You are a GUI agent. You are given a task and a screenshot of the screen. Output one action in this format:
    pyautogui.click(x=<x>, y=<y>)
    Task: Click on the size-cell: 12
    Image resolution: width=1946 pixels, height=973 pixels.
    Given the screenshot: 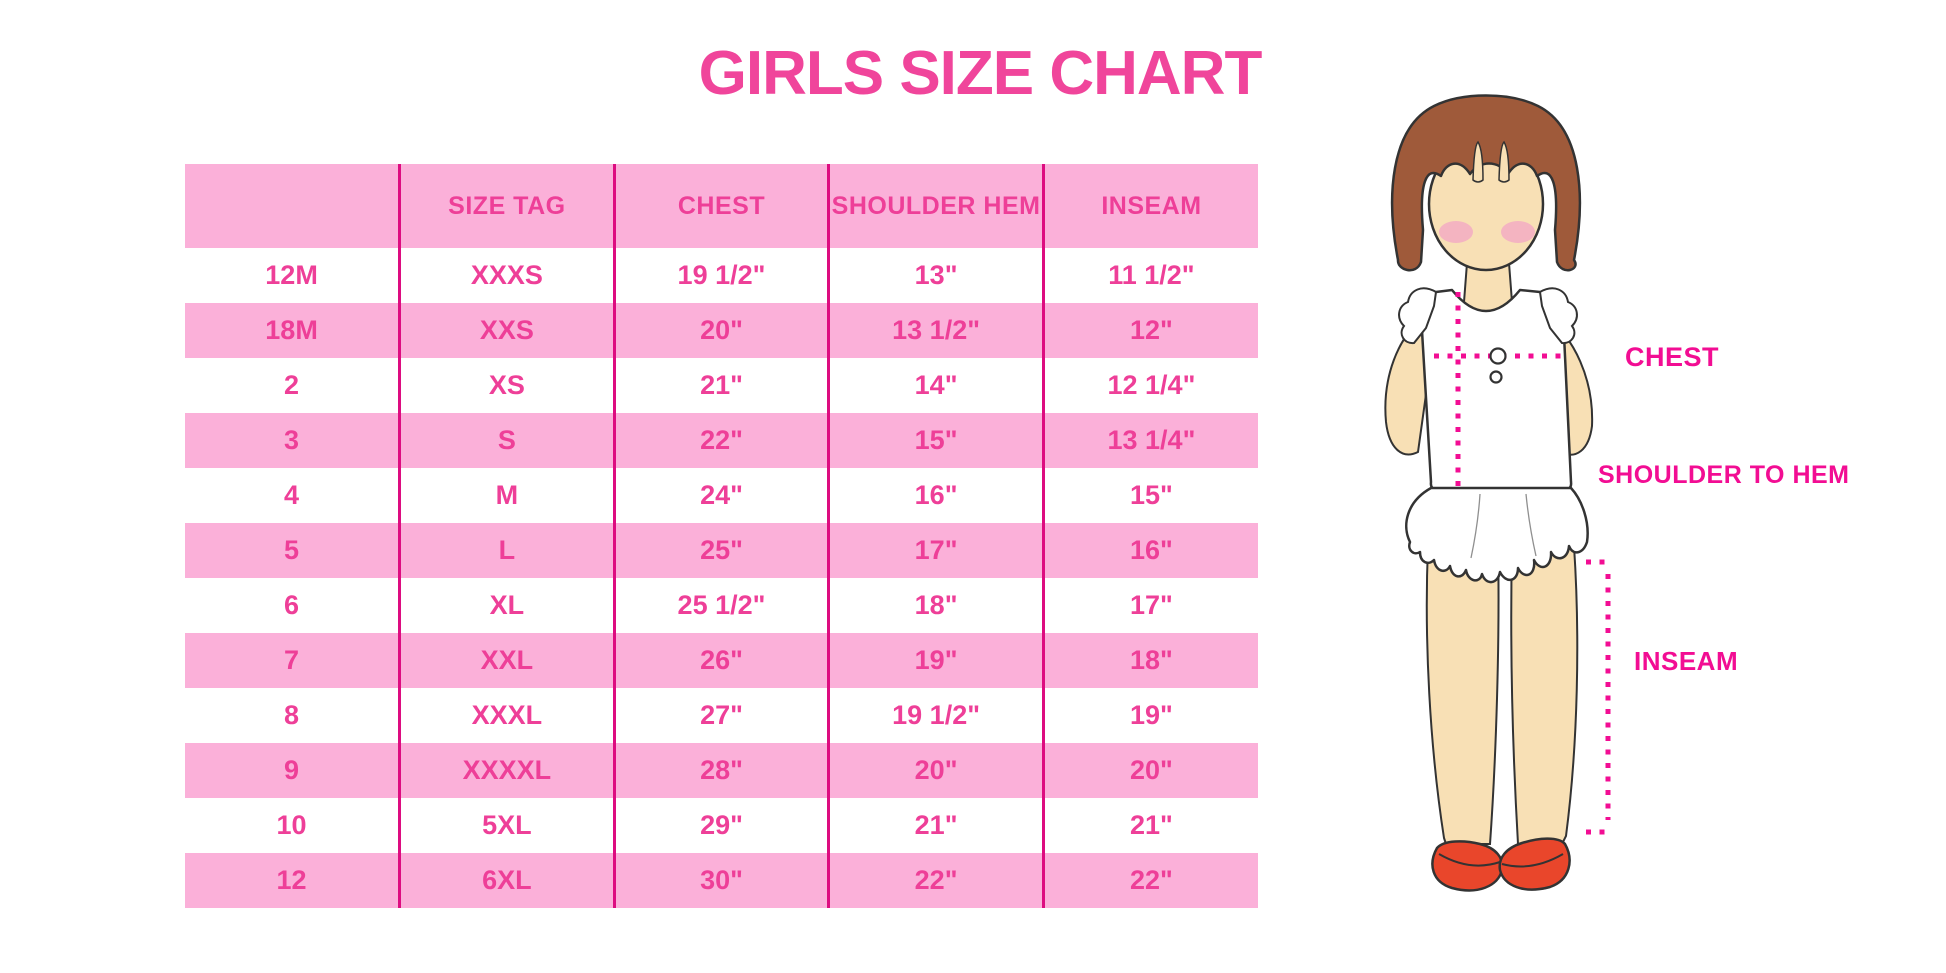 What is the action you would take?
    pyautogui.click(x=292, y=880)
    